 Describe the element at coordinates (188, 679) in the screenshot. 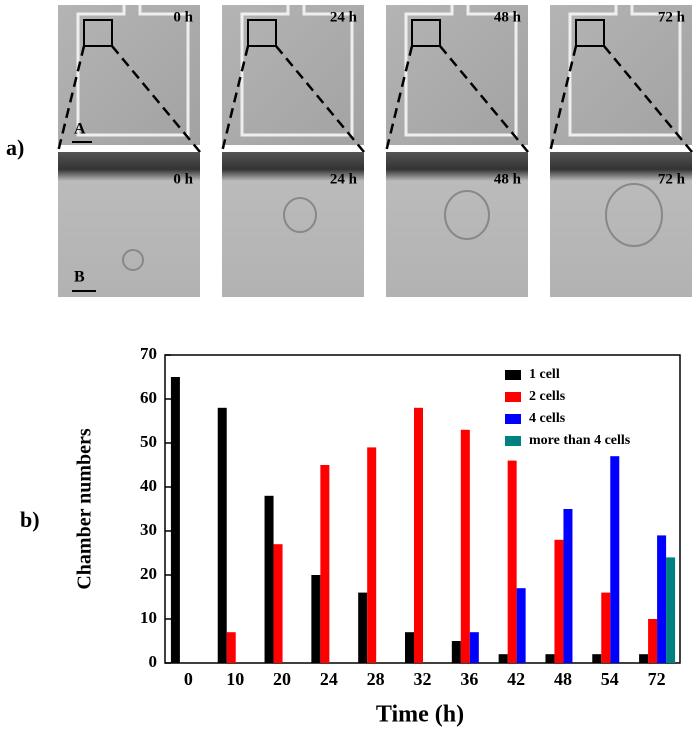

I see `x-tick-label: 0` at that location.